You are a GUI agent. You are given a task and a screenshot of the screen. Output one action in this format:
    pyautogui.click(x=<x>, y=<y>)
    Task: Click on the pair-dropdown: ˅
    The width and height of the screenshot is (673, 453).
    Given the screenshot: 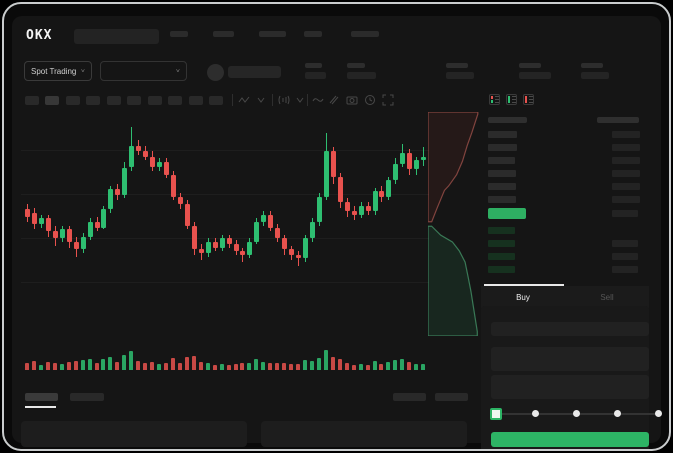 What is the action you would take?
    pyautogui.click(x=143, y=71)
    